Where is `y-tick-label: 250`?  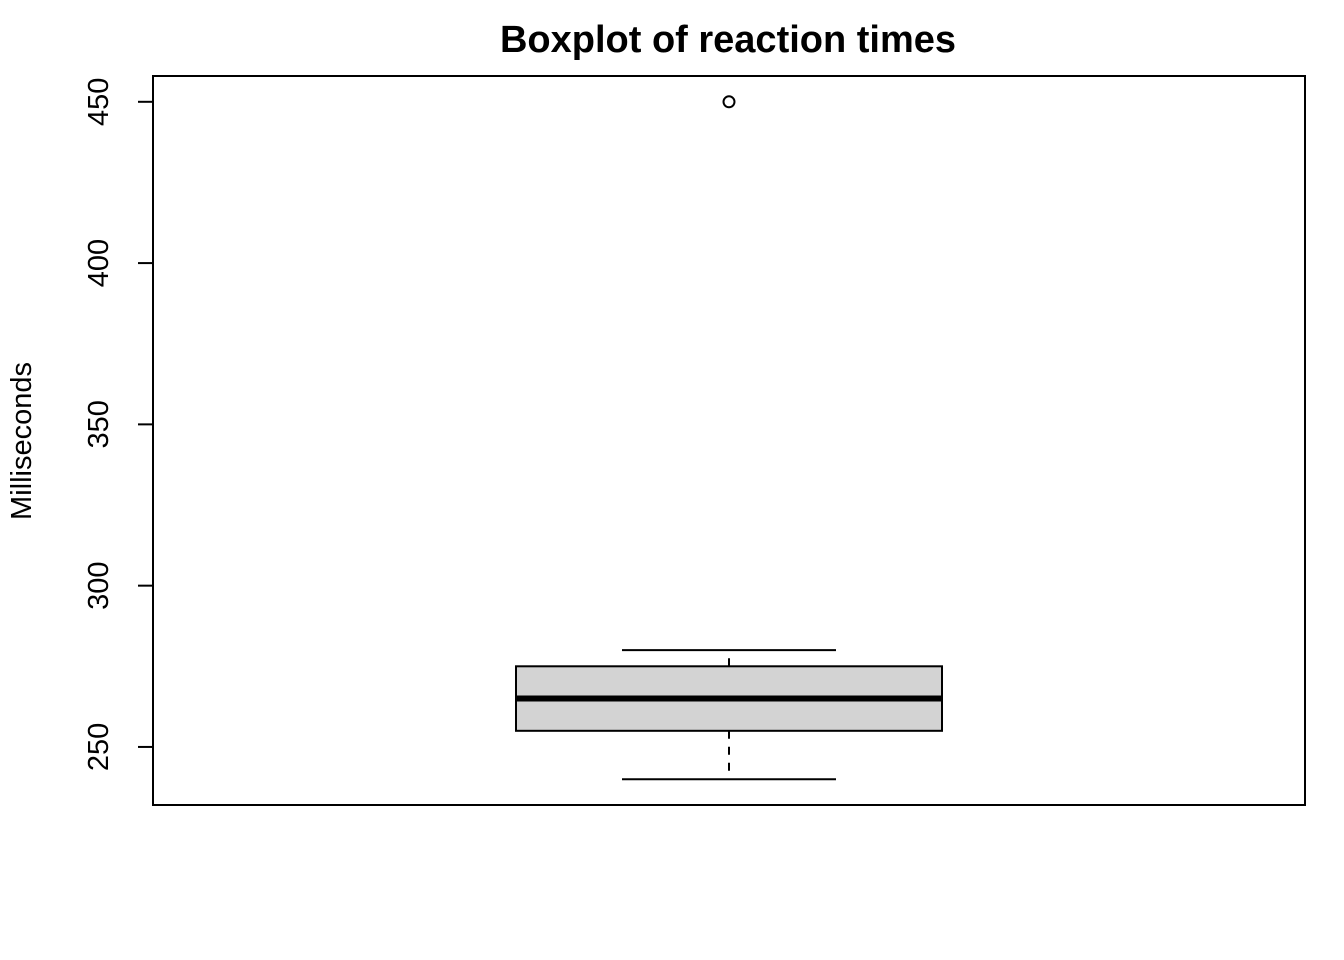
y-tick-label: 250 is located at coordinates (99, 747).